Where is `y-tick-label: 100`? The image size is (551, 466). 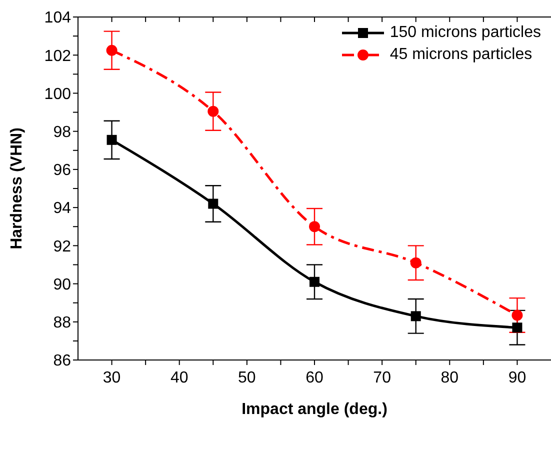
y-tick-label: 100 is located at coordinates (58, 94).